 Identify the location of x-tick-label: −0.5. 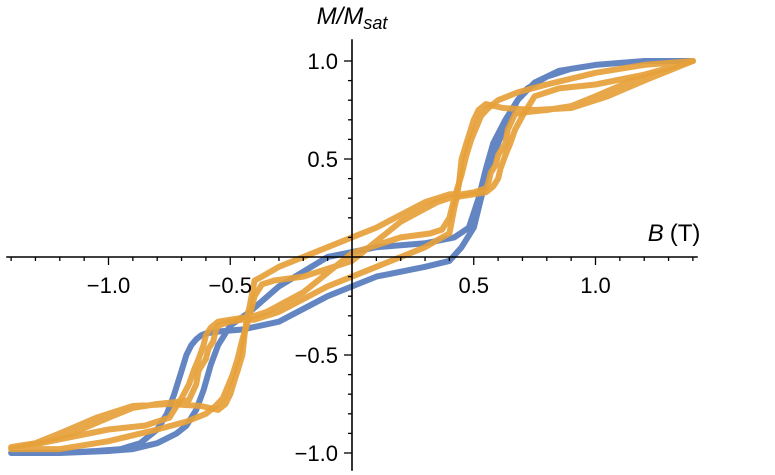
(230, 285).